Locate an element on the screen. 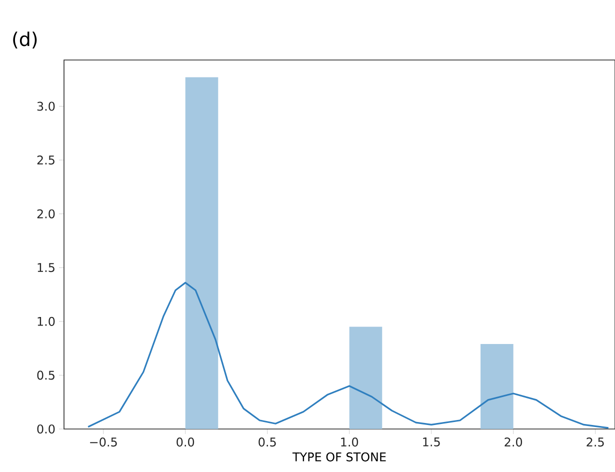 This screenshot has width=615, height=472. x-tick-label: 1.0 is located at coordinates (349, 442).